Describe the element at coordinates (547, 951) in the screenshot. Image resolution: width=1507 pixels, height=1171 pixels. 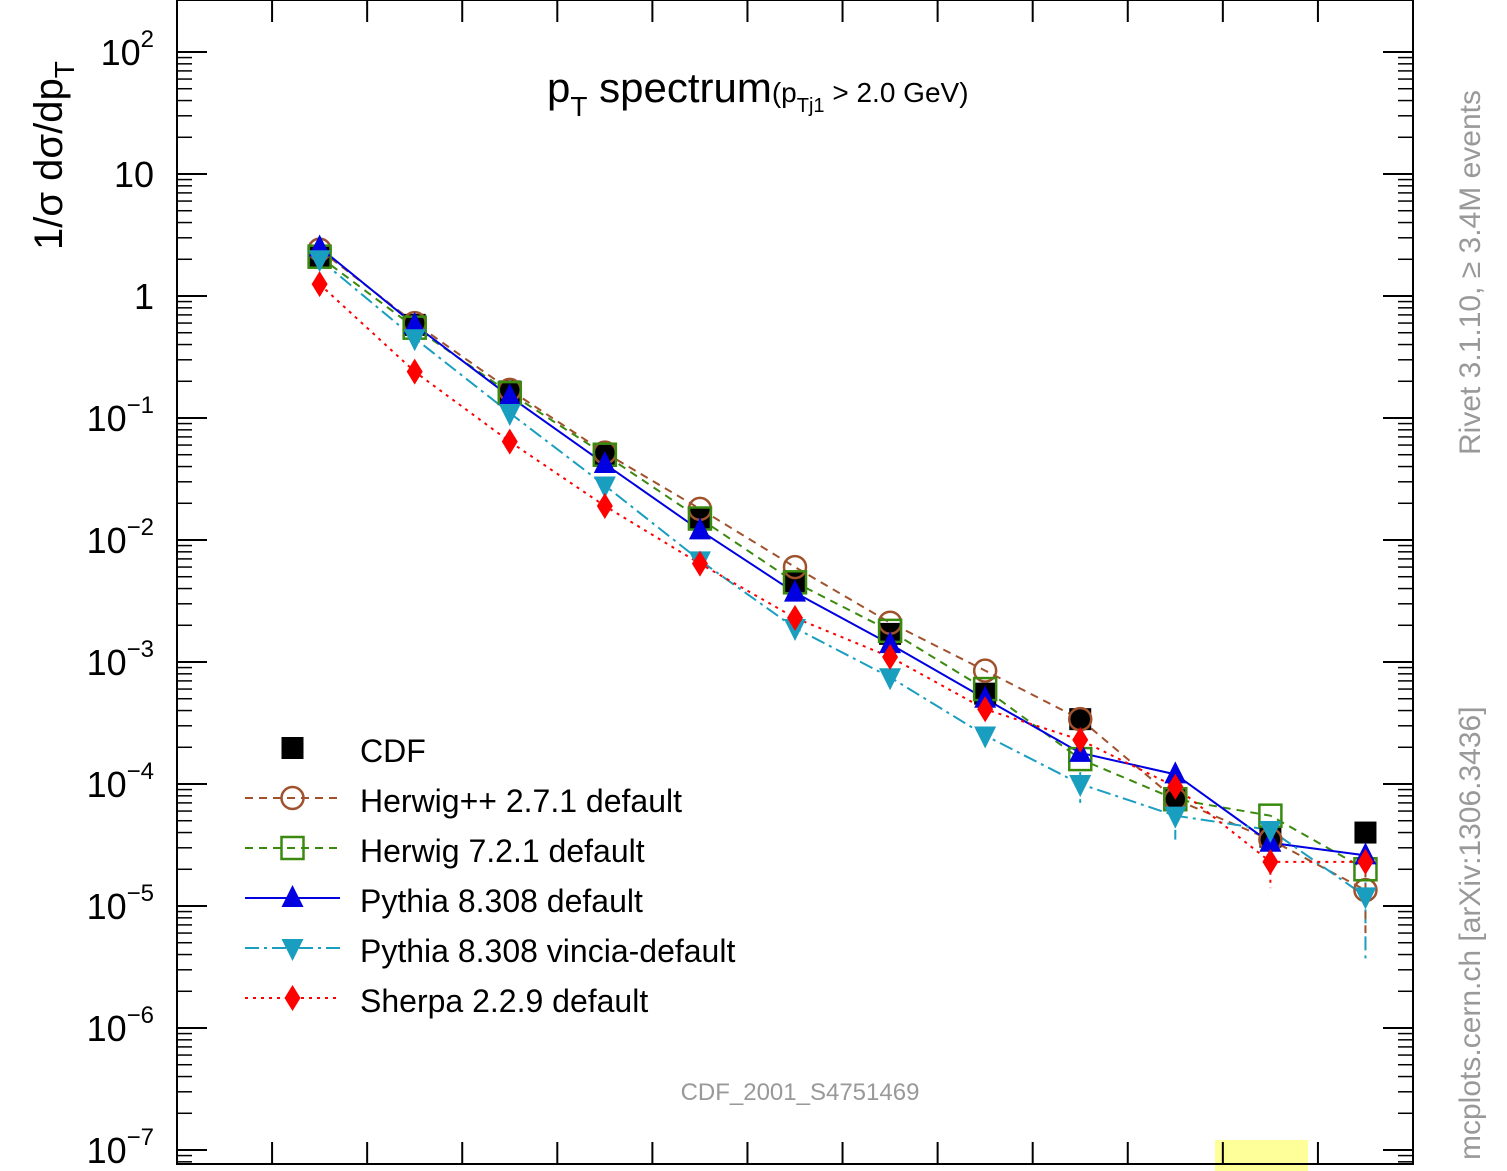
I see `legend-label-3: Pythia 8.308 vincia-default` at that location.